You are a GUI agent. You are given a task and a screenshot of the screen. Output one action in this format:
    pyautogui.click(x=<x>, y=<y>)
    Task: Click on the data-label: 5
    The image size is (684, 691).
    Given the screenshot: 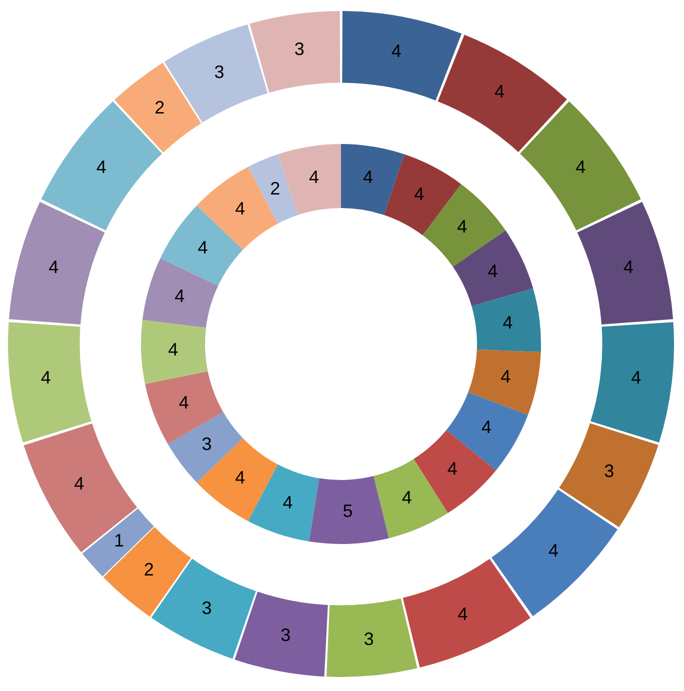 What is the action you would take?
    pyautogui.click(x=347, y=510)
    